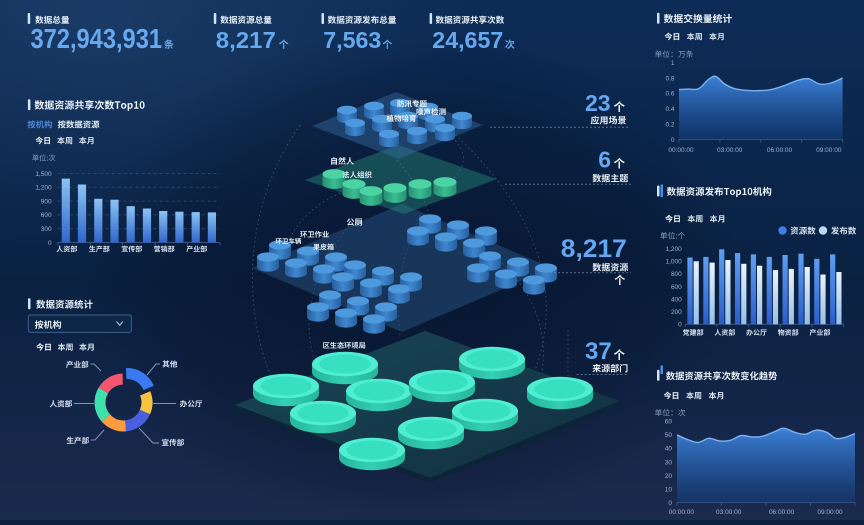  I want to click on svg-text: 300, so click(46, 229).